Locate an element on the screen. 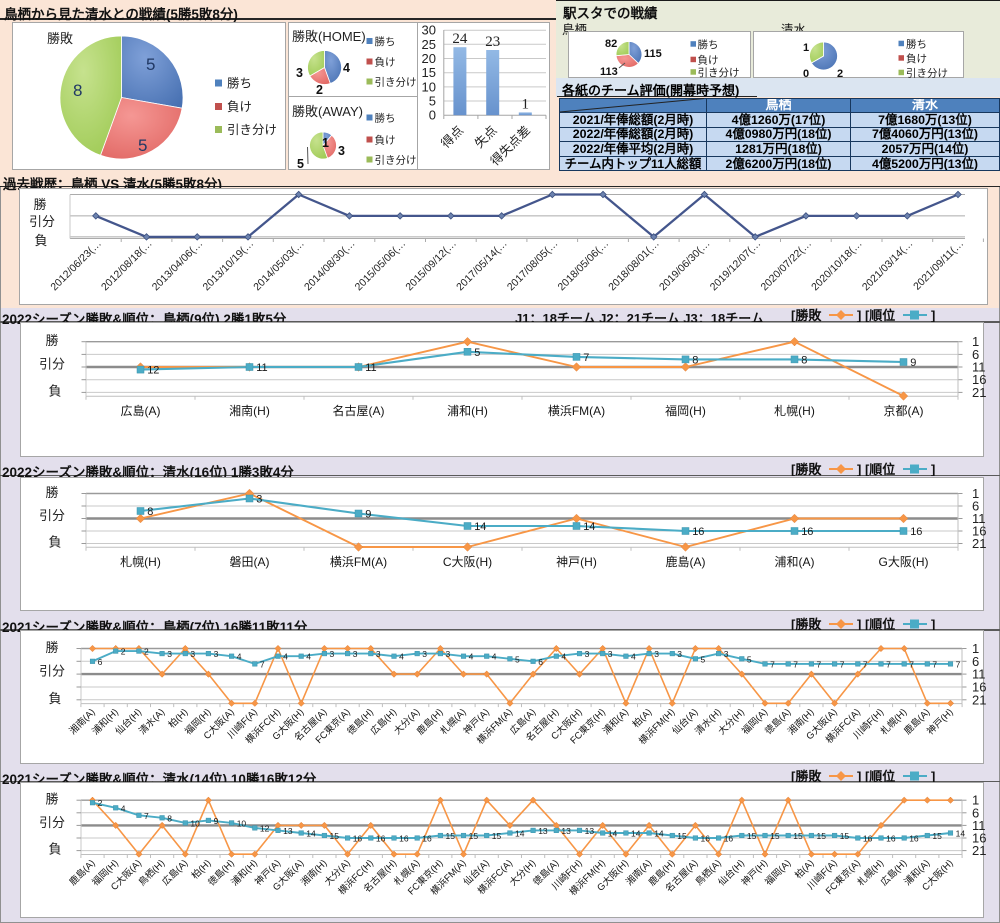 This screenshot has height=923, width=1000. svg-text: 磐田(A) is located at coordinates (250, 562).